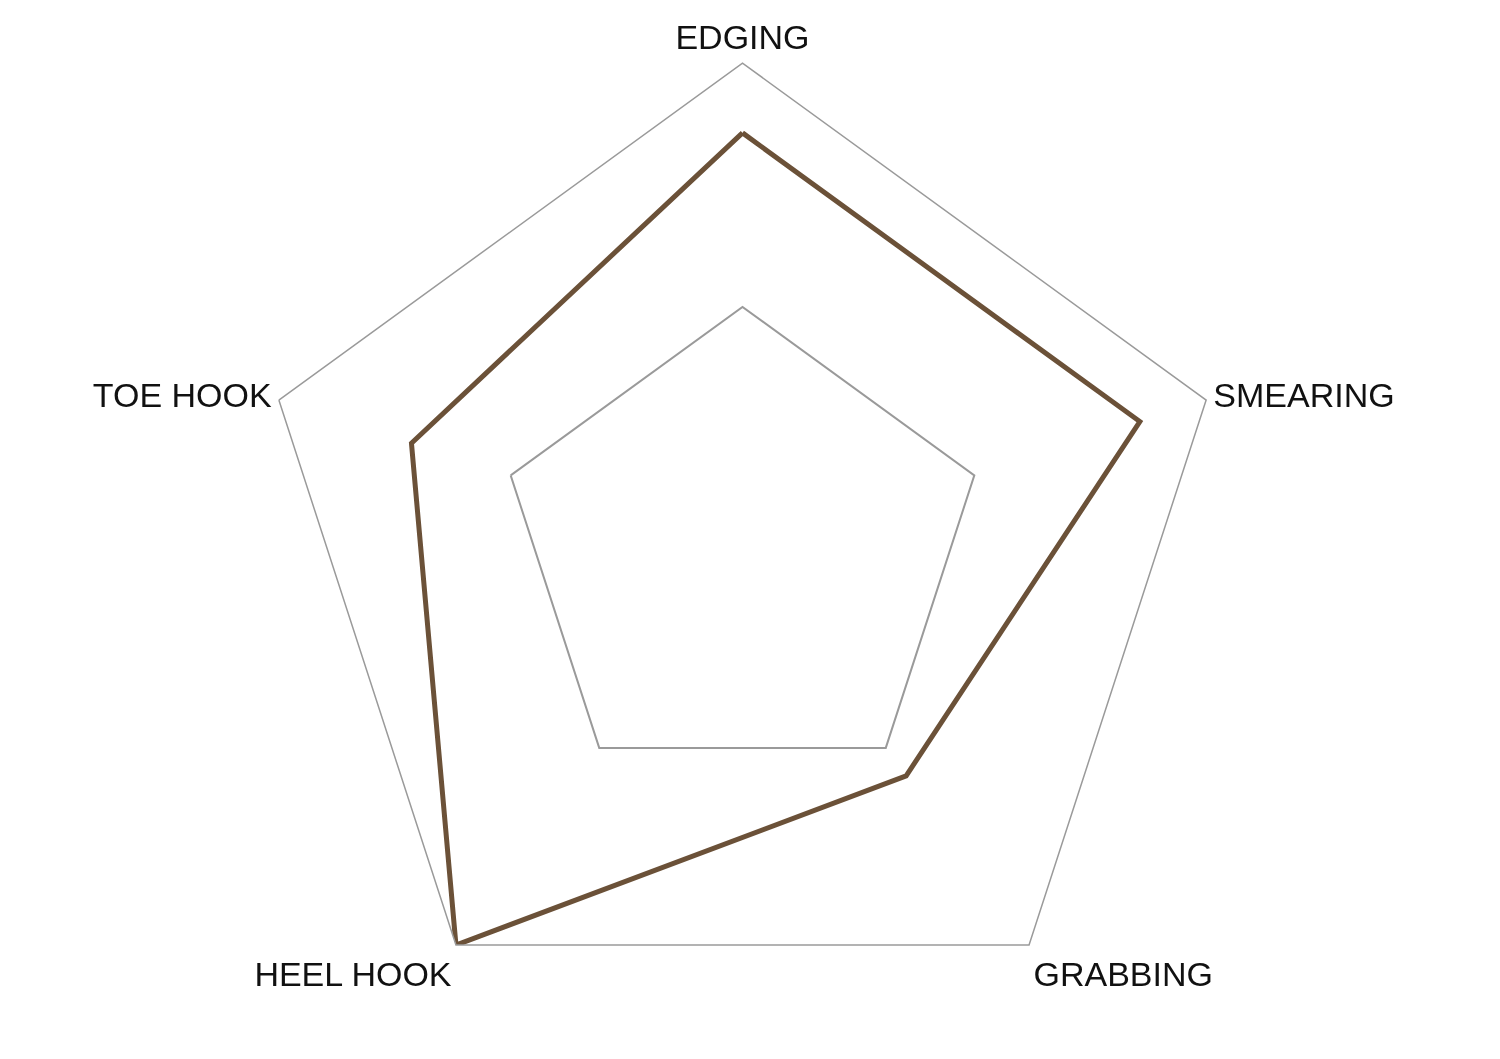 The image size is (1500, 1059). Describe the element at coordinates (353, 973) in the screenshot. I see `spoke-label: HEEL HOOK` at that location.